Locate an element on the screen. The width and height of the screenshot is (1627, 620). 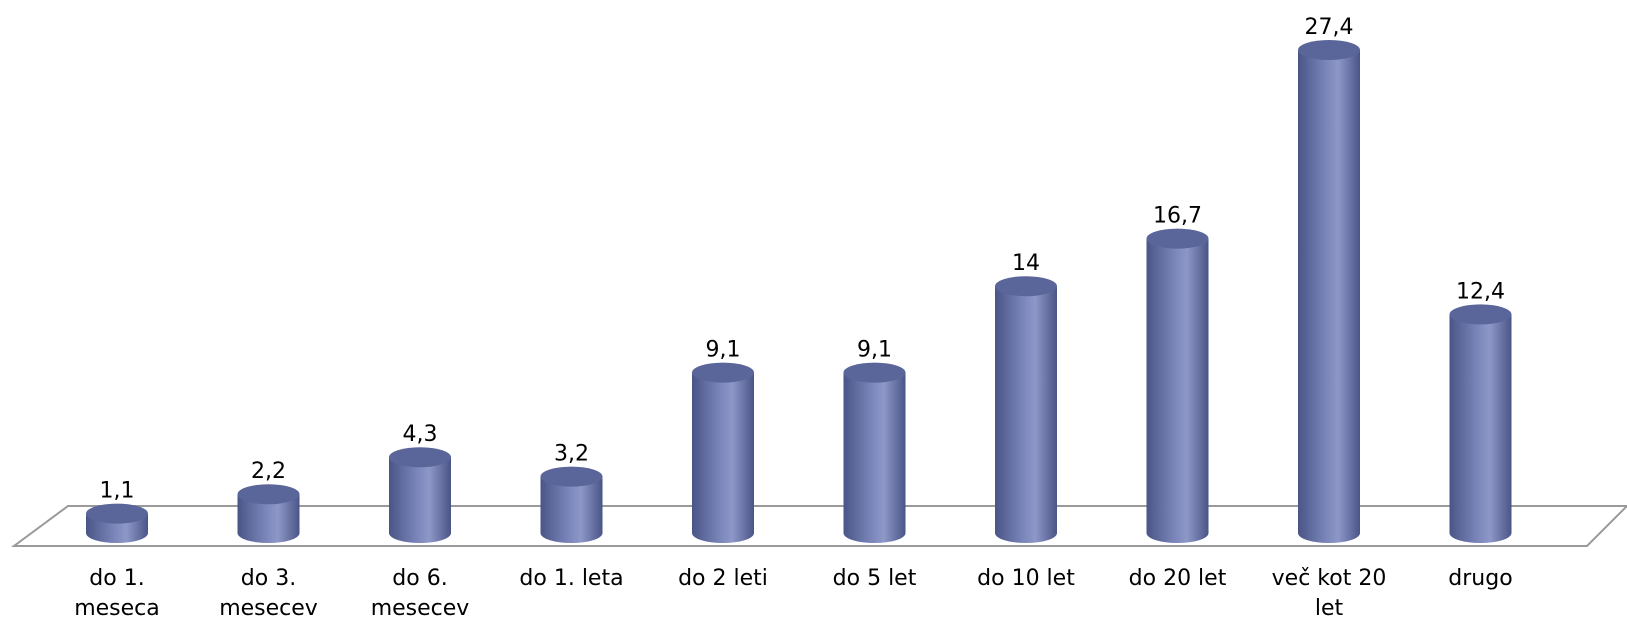
category-label-line: do 1. is located at coordinates (116, 578).